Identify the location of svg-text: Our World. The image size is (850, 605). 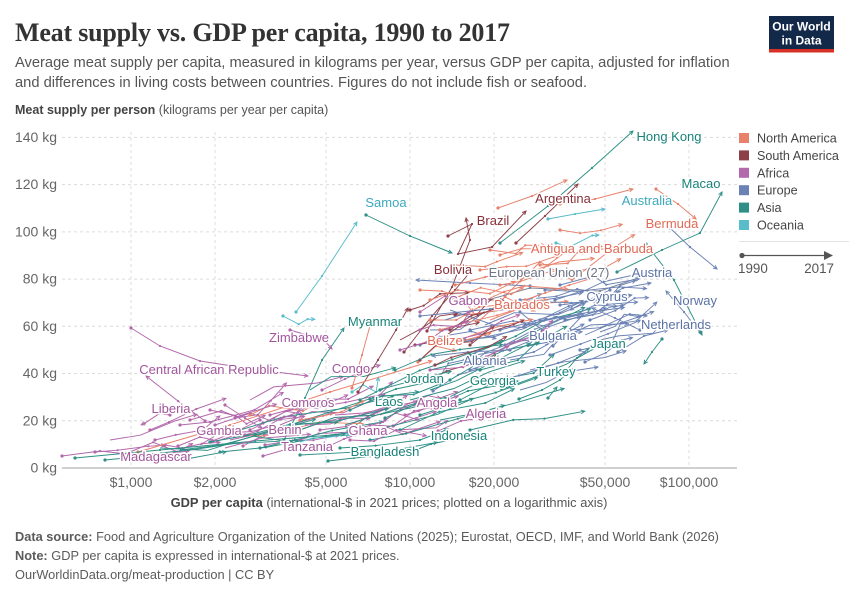
(801, 27).